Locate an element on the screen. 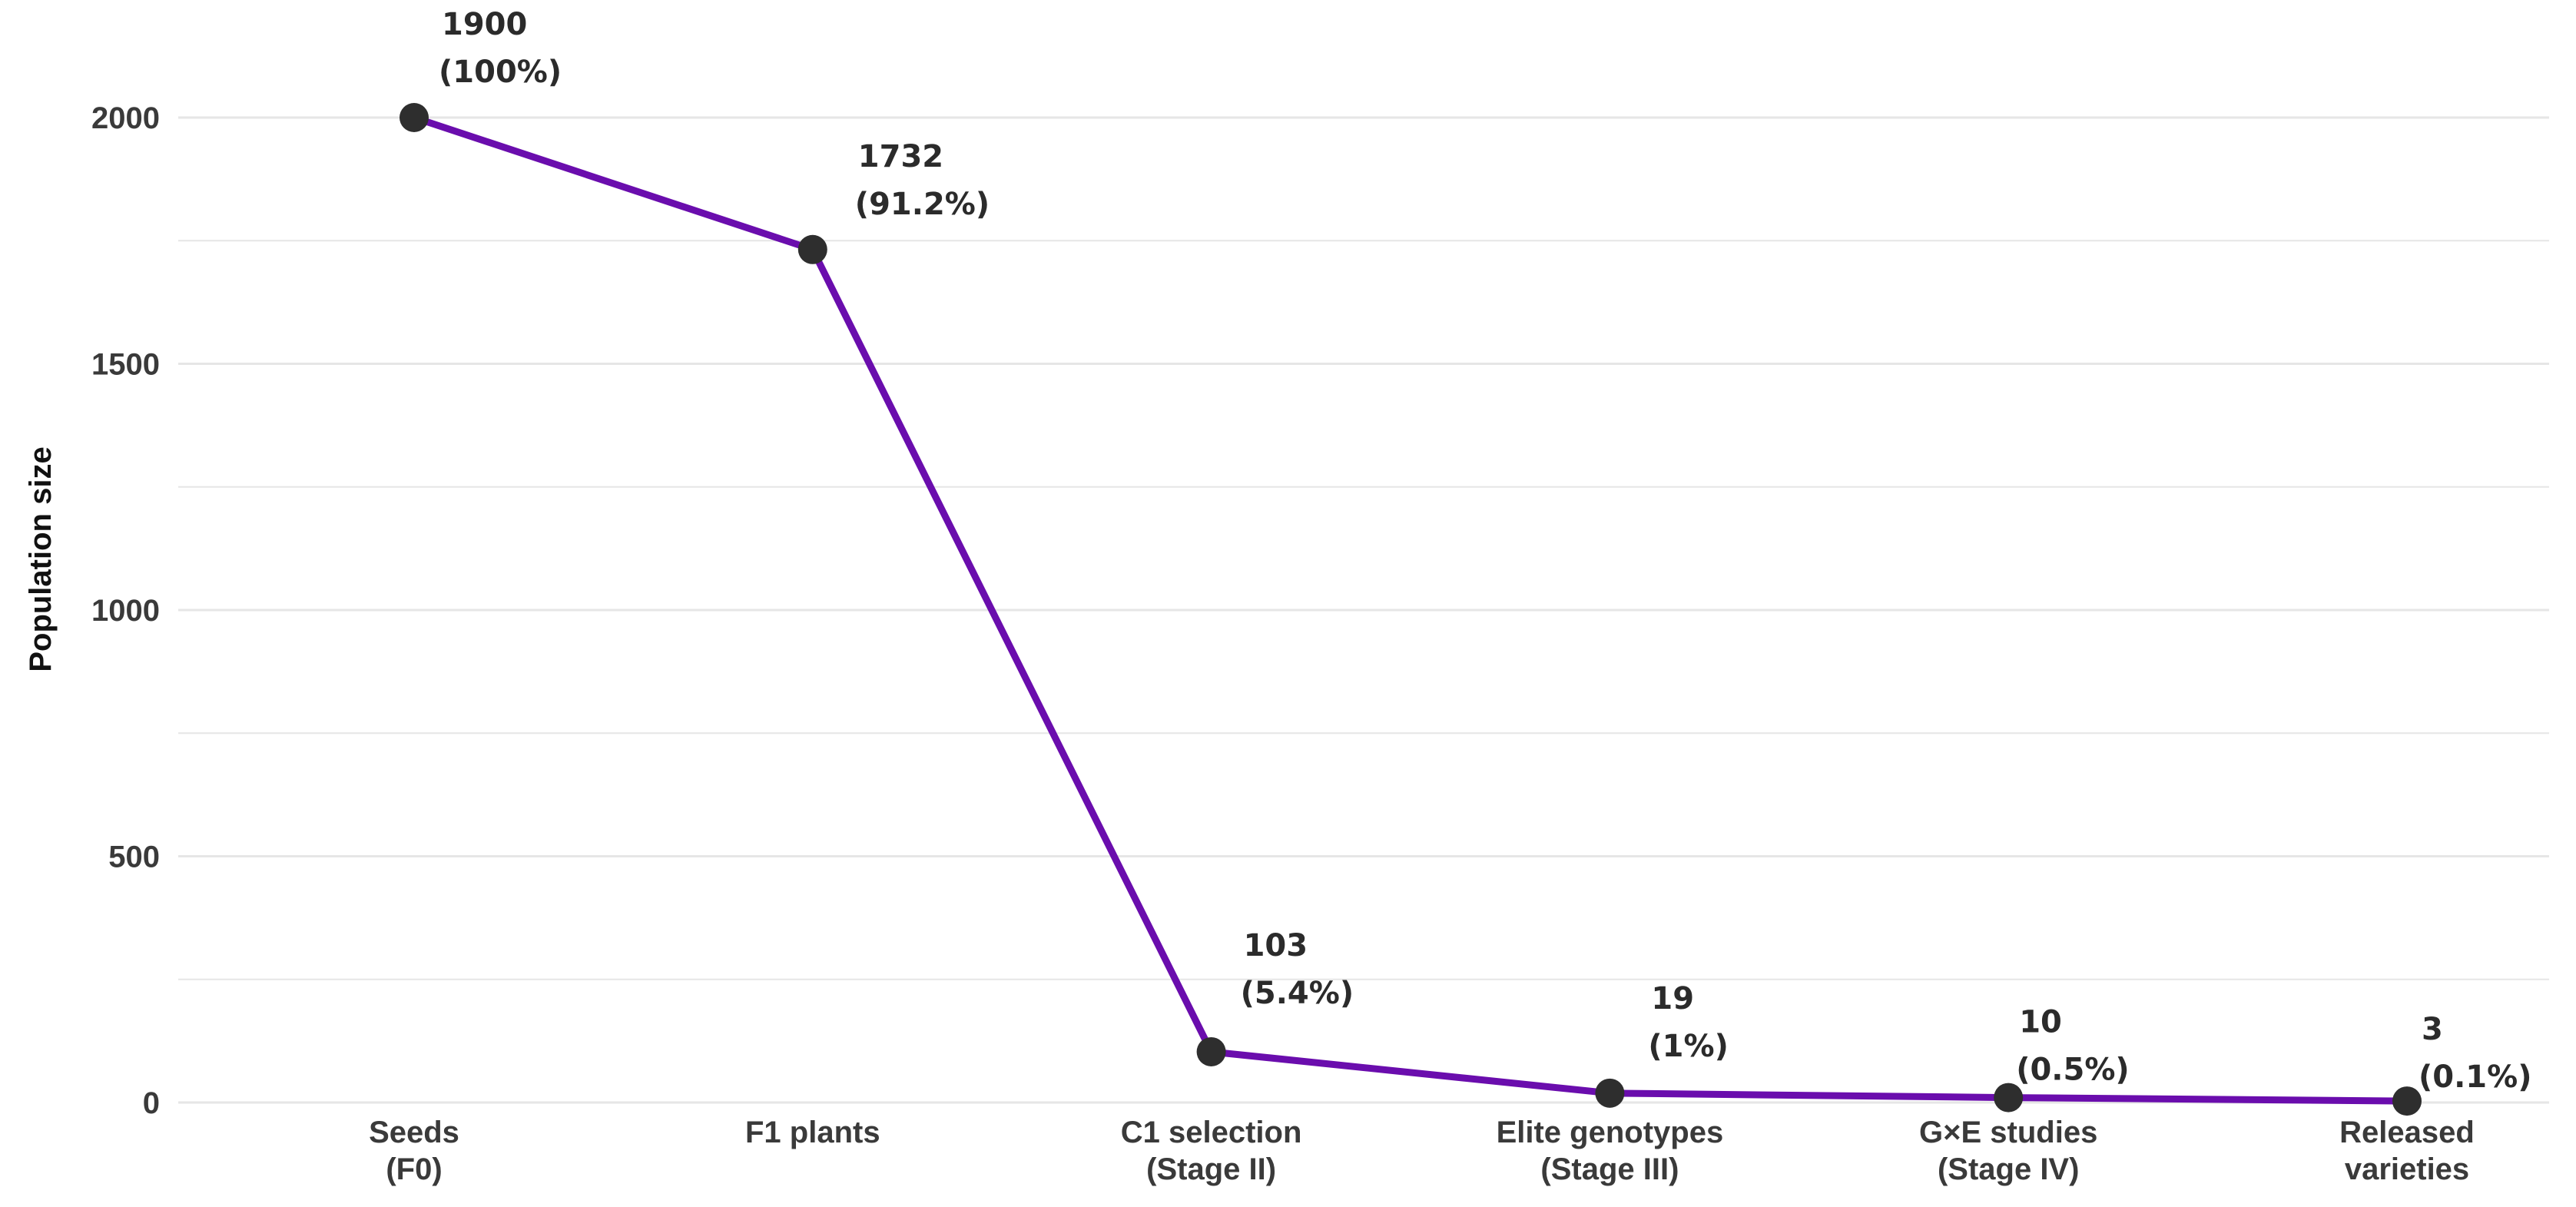 The image size is (2576, 1207). data-label: 1900 (100%) is located at coordinates (500, 49).